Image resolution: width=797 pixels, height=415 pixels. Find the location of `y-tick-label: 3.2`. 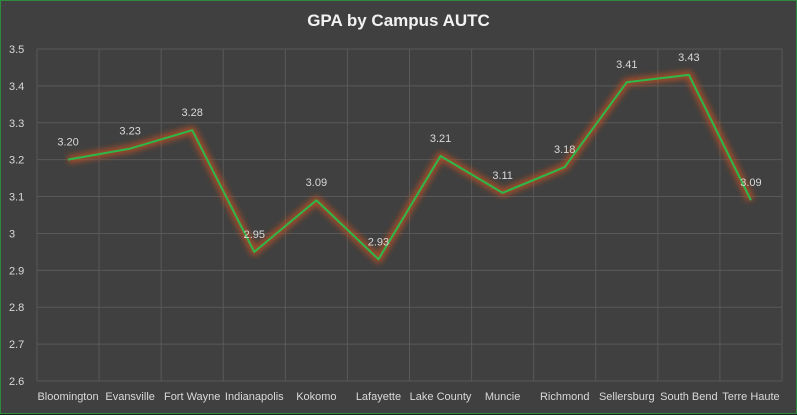

y-tick-label: 3.2 is located at coordinates (16, 161).